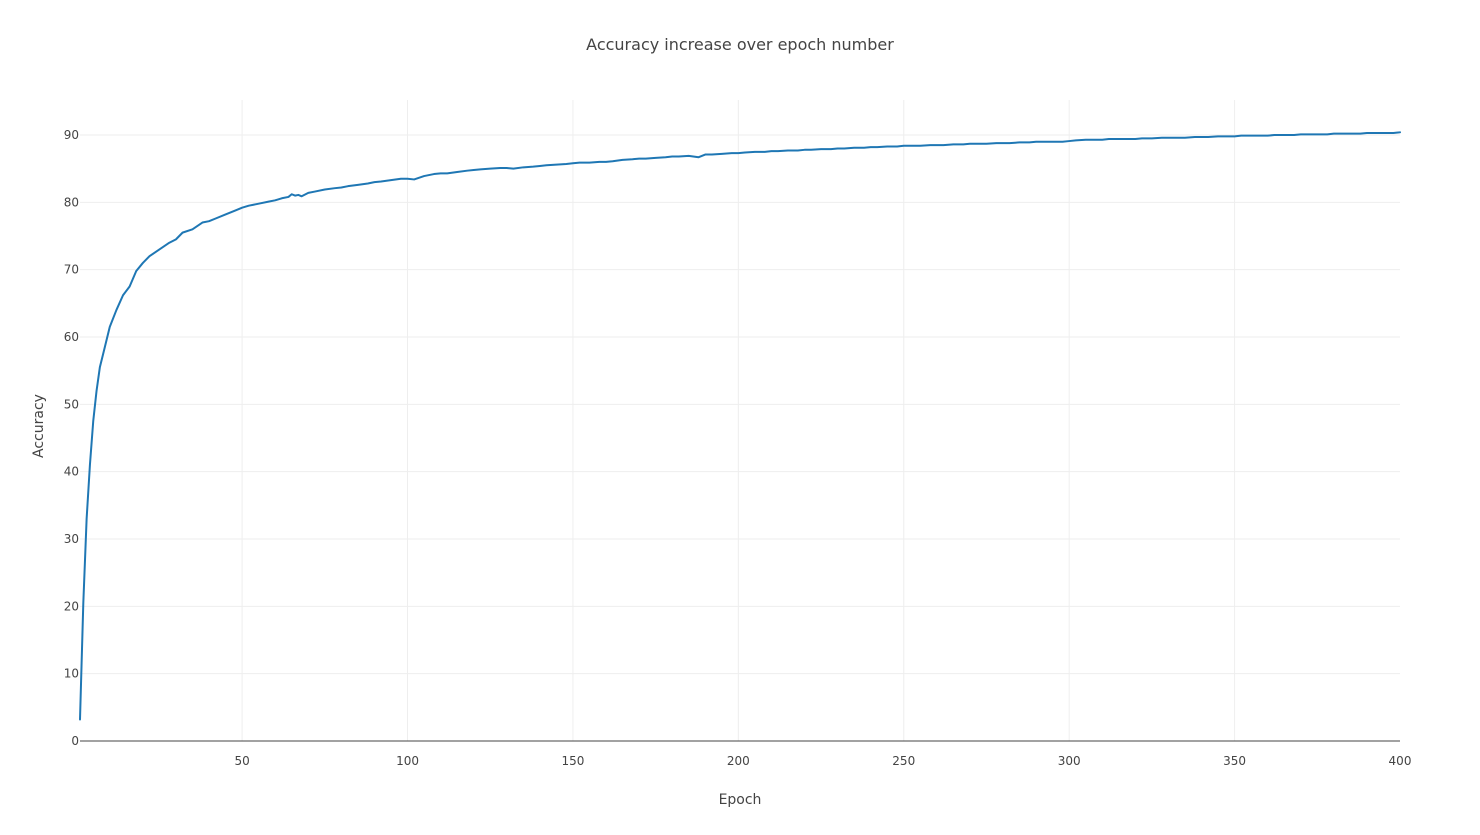 This screenshot has width=1480, height=835. I want to click on y-tick-label: 30, so click(71, 539).